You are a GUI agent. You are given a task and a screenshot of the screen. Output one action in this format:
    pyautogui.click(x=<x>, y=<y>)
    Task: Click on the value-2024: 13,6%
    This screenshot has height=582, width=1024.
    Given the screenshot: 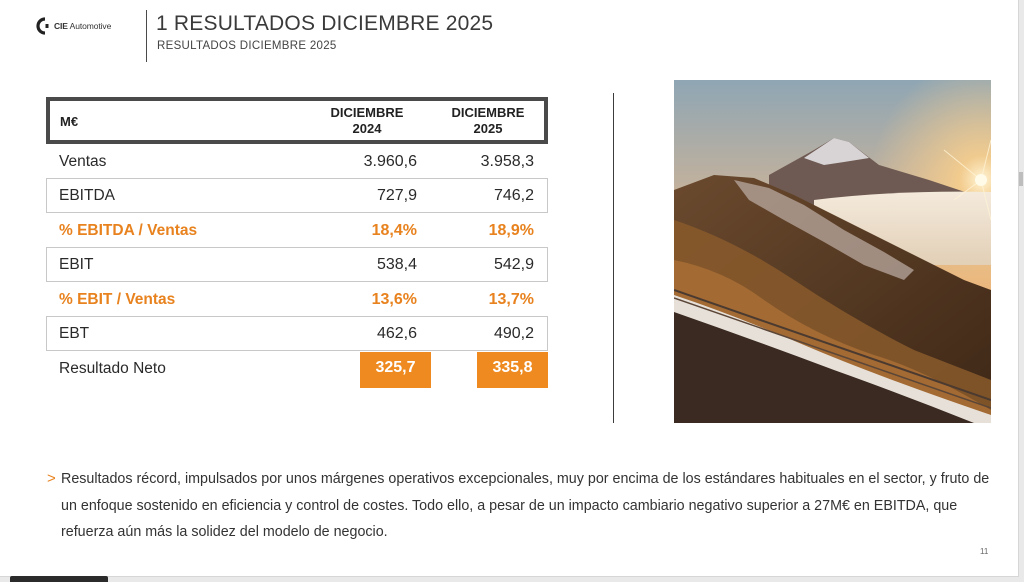 What is the action you would take?
    pyautogui.click(x=394, y=299)
    